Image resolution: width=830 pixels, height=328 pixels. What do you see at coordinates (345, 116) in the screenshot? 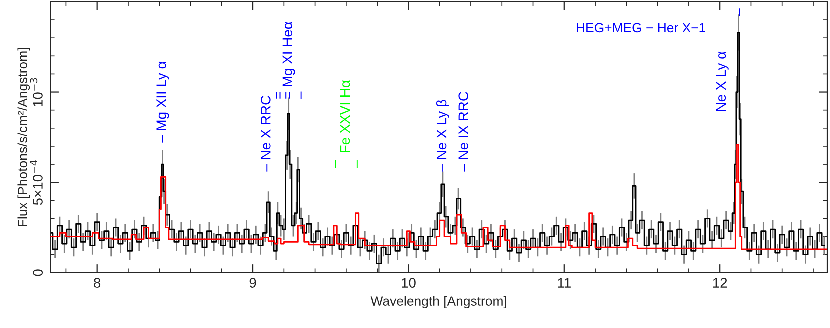
I see `annotation: Fe XXVI Hα` at bounding box center [345, 116].